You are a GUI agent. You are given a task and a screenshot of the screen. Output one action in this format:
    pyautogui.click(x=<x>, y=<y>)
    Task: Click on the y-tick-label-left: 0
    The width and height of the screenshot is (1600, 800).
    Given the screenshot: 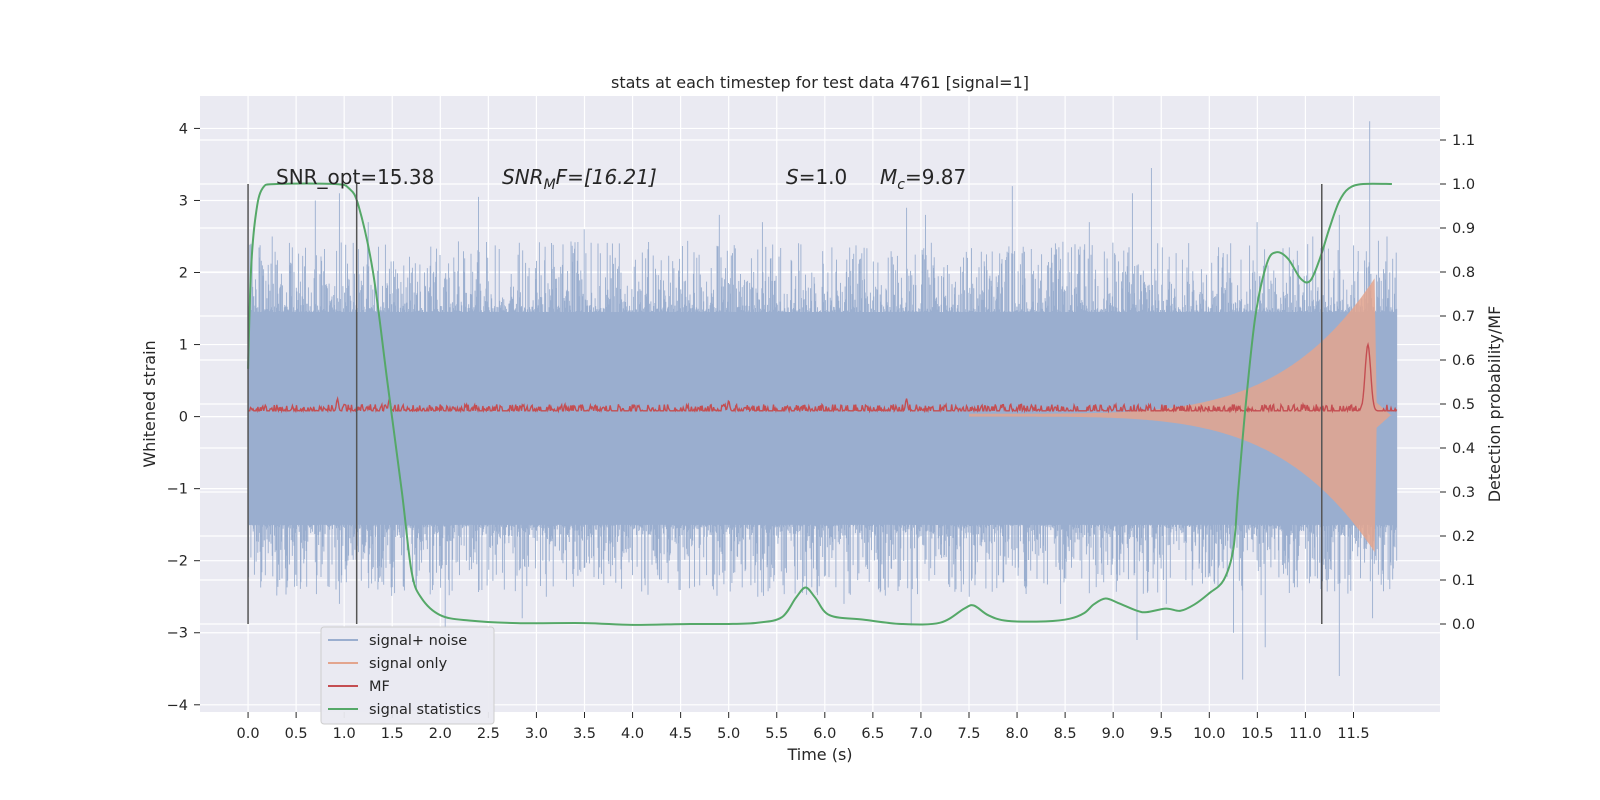 What is the action you would take?
    pyautogui.click(x=183, y=418)
    